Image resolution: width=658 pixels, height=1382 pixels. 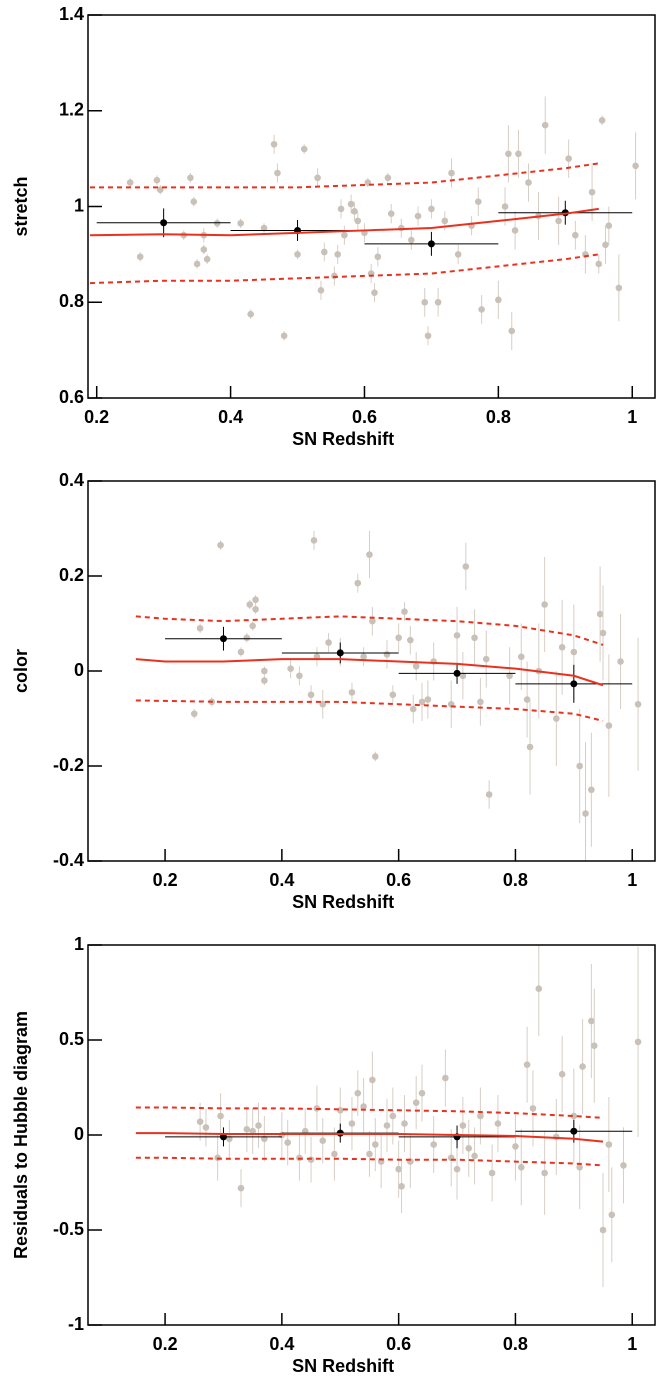 What do you see at coordinates (71, 301) in the screenshot?
I see `y-tick-label: 0.8` at bounding box center [71, 301].